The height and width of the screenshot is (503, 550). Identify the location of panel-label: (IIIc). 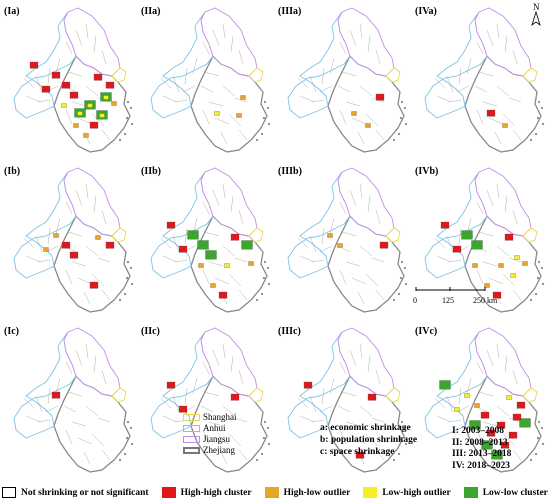
(289, 331).